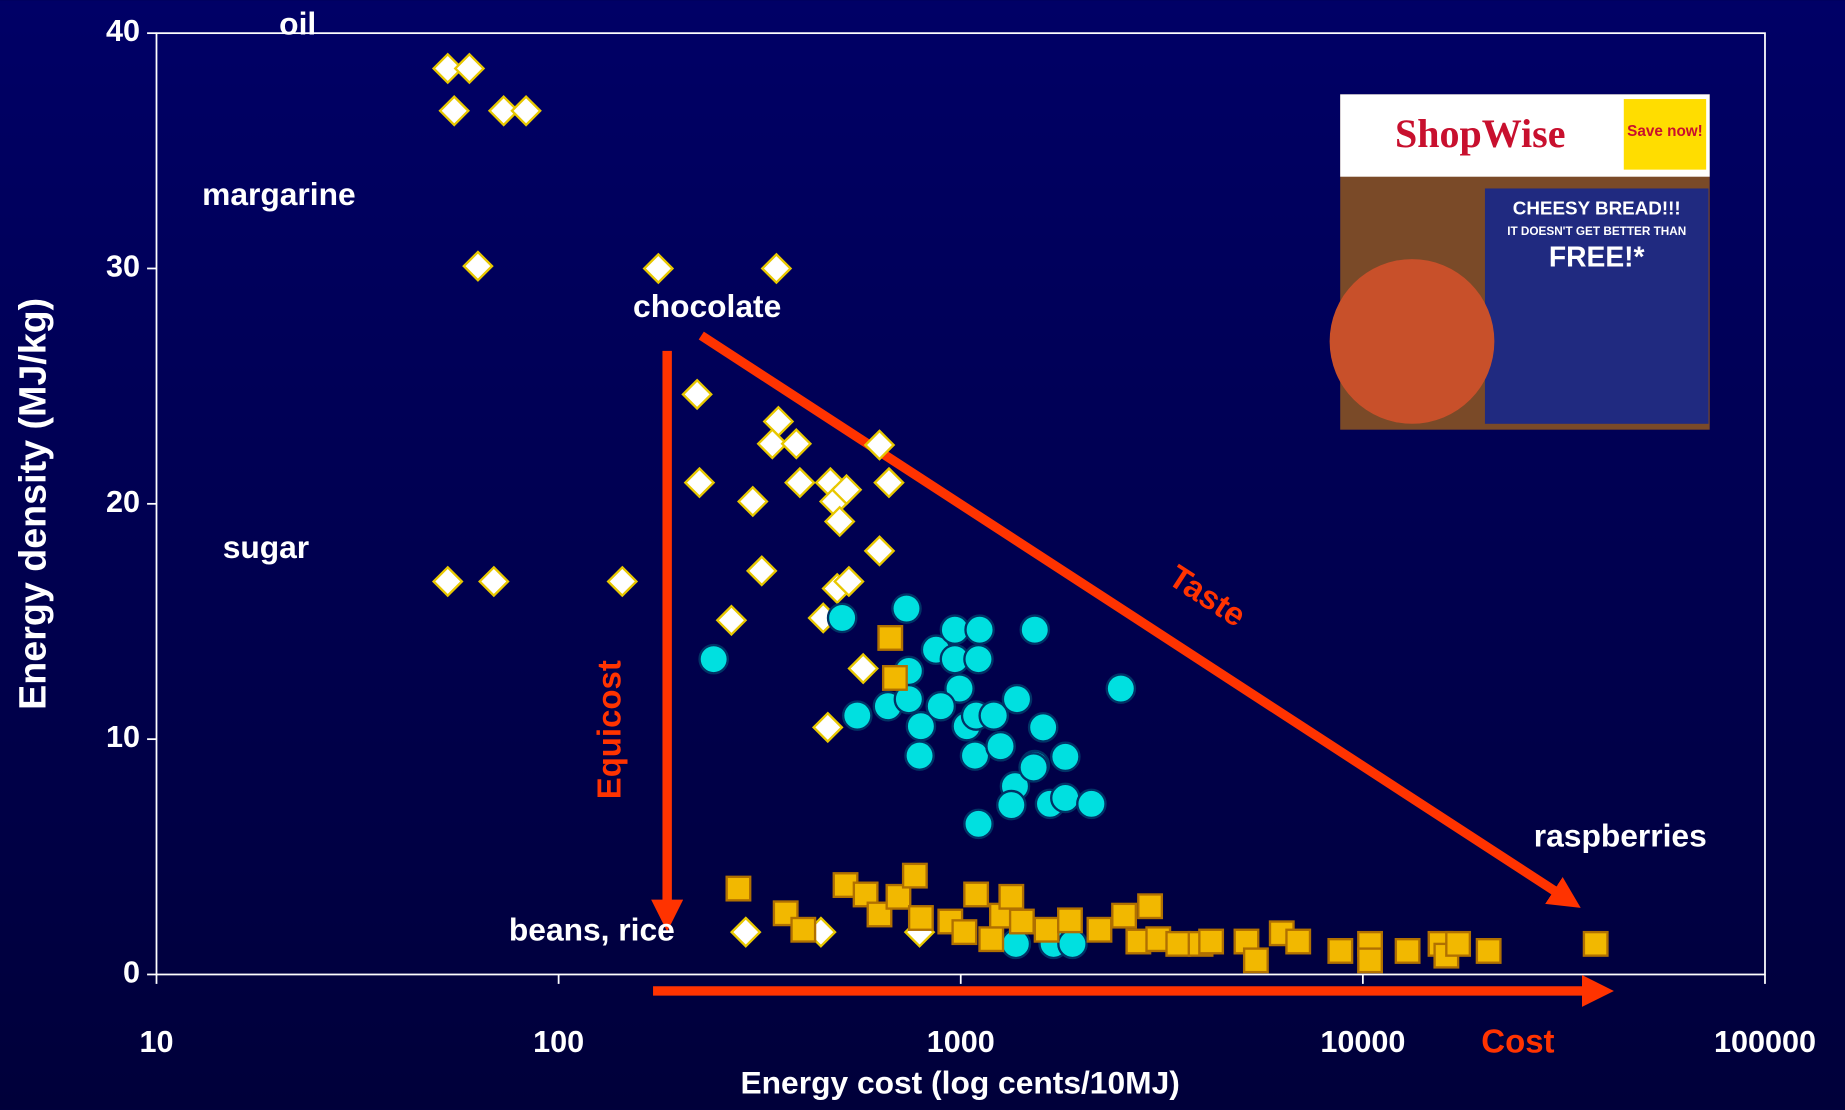 This screenshot has height=1110, width=1845. What do you see at coordinates (123, 267) in the screenshot?
I see `y-tick-label: 30` at bounding box center [123, 267].